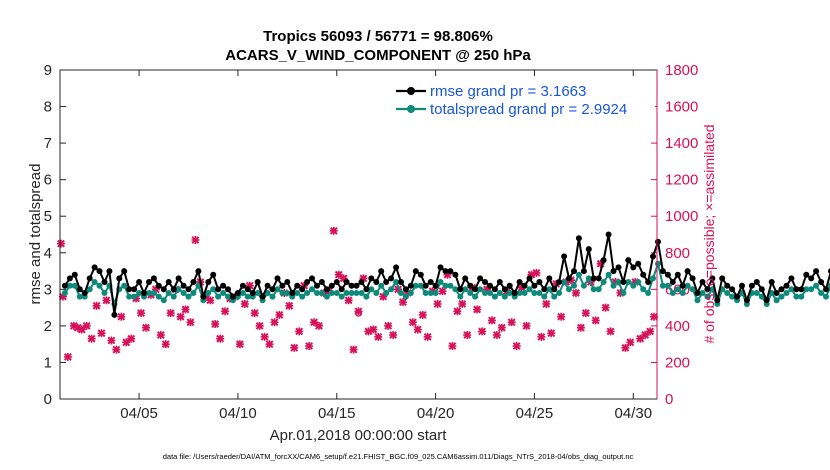  Describe the element at coordinates (677, 253) in the screenshot. I see `y-right-tick-label: 800` at that location.